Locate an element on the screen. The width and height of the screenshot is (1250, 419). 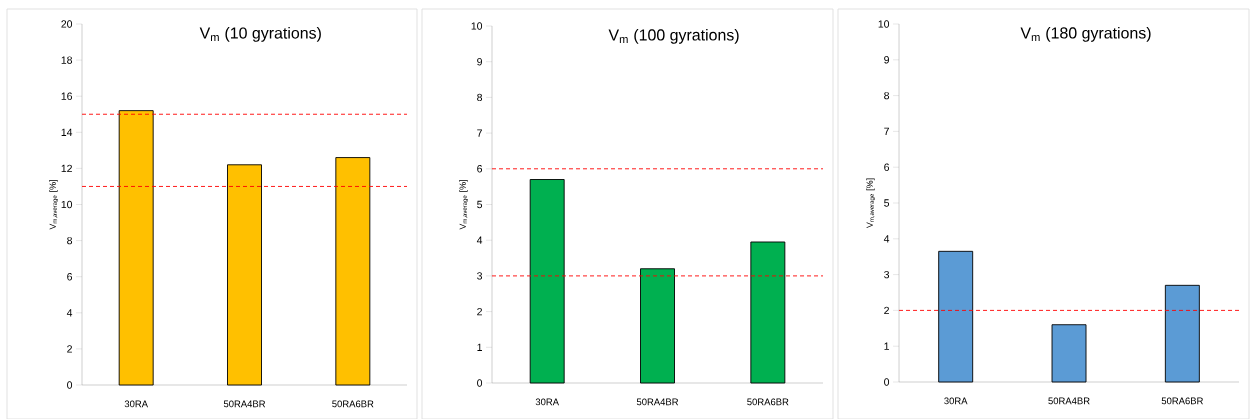
y-tick-label: 14 is located at coordinates (67, 132).